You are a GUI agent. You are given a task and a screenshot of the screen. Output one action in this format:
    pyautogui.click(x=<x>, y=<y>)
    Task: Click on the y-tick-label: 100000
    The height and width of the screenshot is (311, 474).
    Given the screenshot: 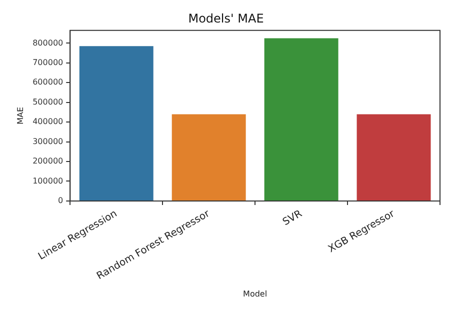 What is the action you would take?
    pyautogui.click(x=48, y=181)
    